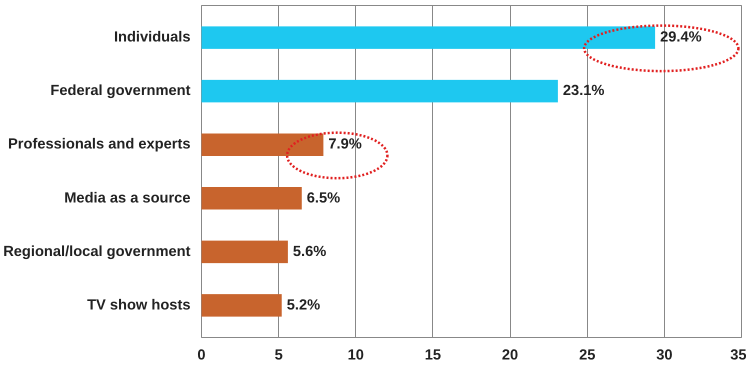  I want to click on y-tick-label: Regional/local government, so click(97, 252).